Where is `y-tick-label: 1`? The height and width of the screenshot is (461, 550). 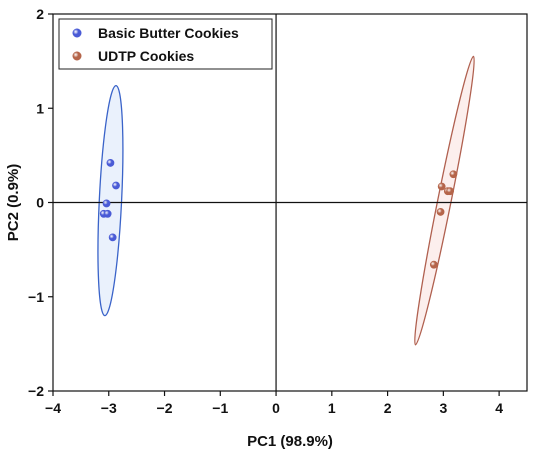 y-tick-label: 1 is located at coordinates (40, 108).